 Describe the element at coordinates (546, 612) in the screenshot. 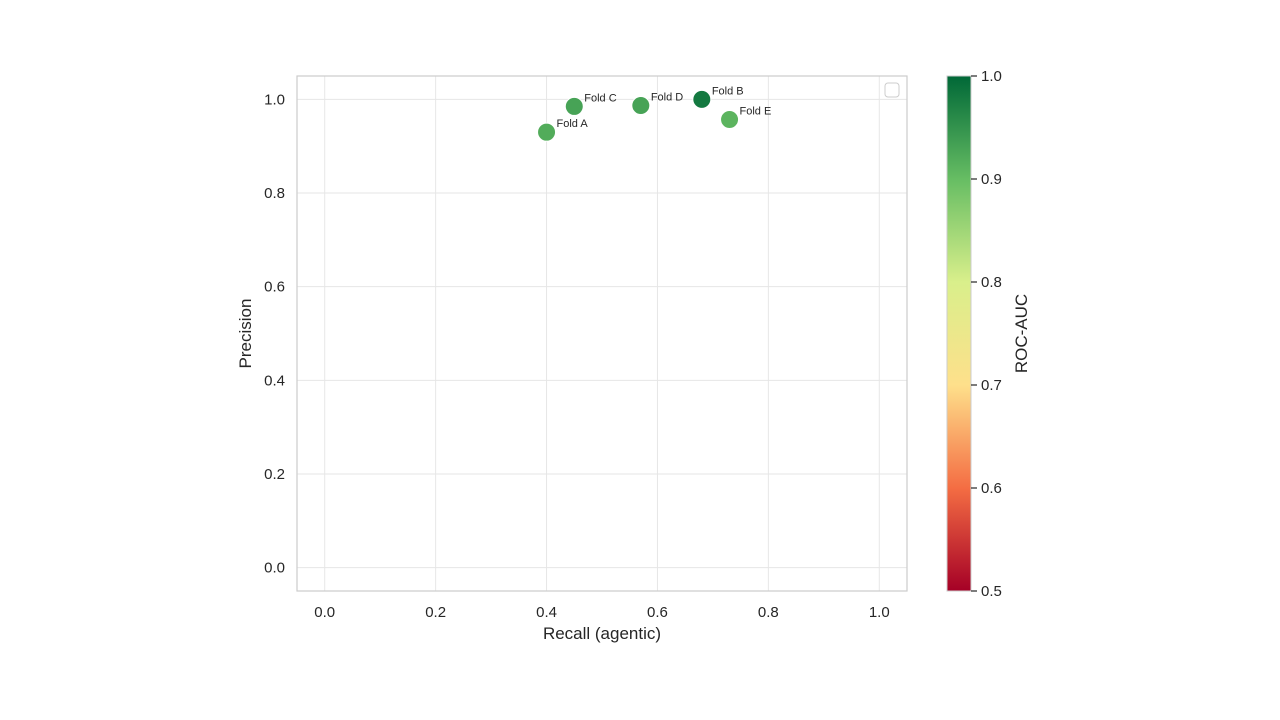

I see `x-tick-label: 0.4` at that location.